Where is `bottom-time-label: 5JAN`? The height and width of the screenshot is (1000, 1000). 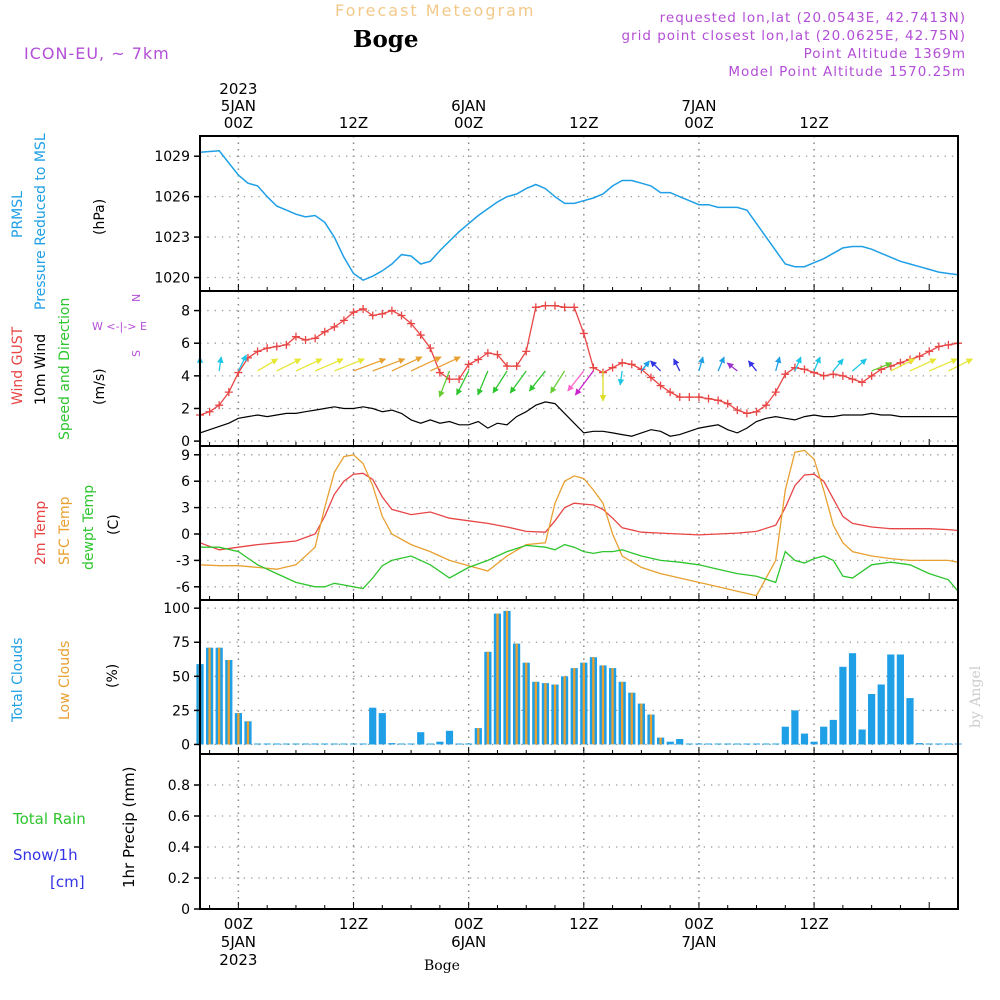
bottom-time-label: 5JAN is located at coordinates (238, 942).